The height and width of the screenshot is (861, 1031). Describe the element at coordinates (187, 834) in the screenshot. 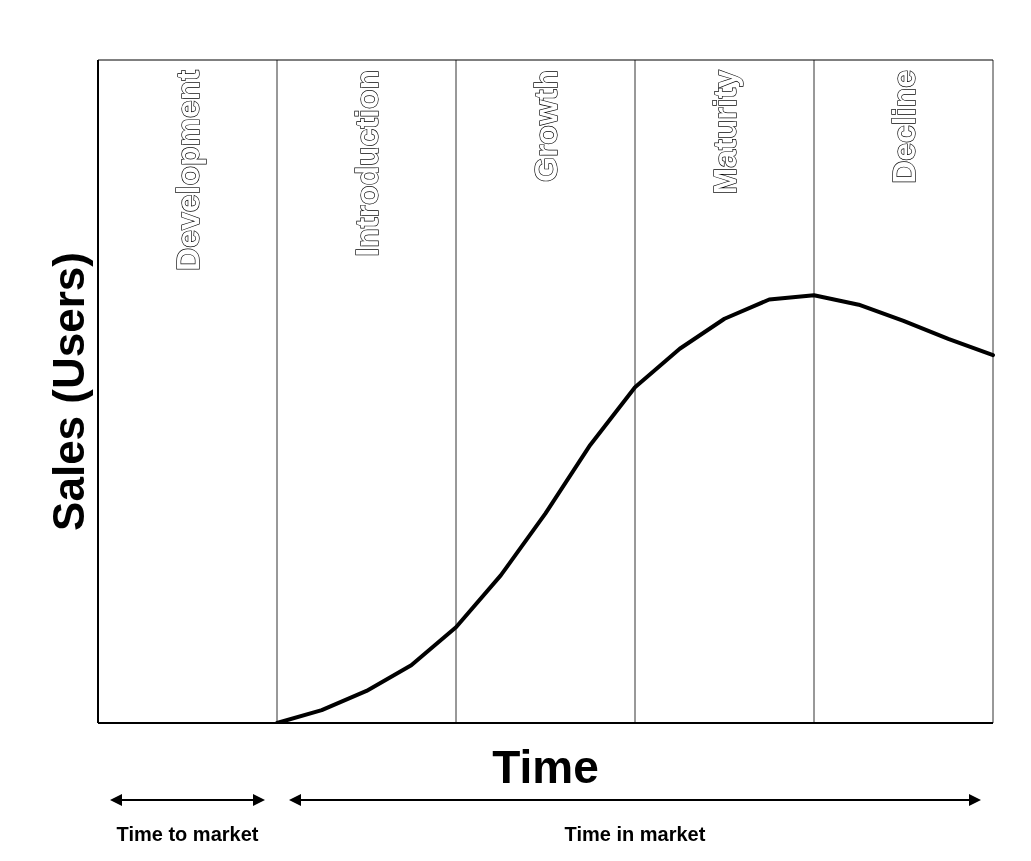

I see `text: Time to market` at that location.